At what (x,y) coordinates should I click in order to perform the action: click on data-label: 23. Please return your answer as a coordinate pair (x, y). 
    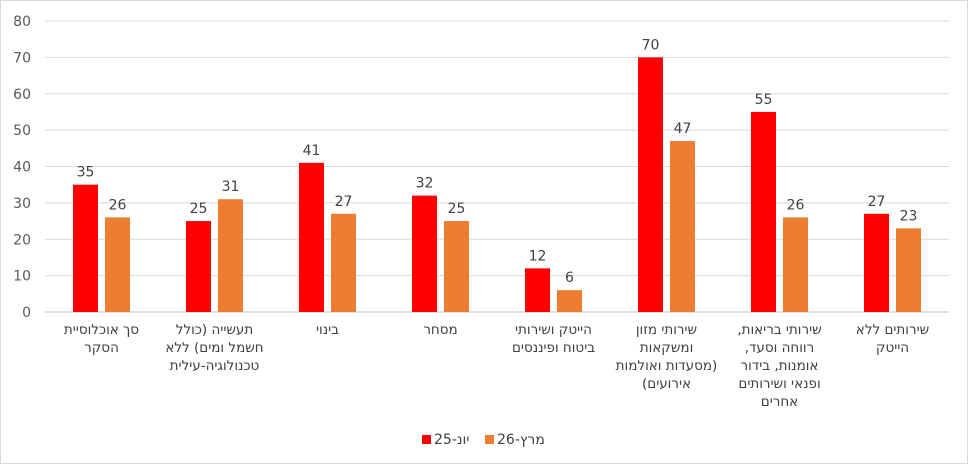
    Looking at the image, I should click on (909, 216).